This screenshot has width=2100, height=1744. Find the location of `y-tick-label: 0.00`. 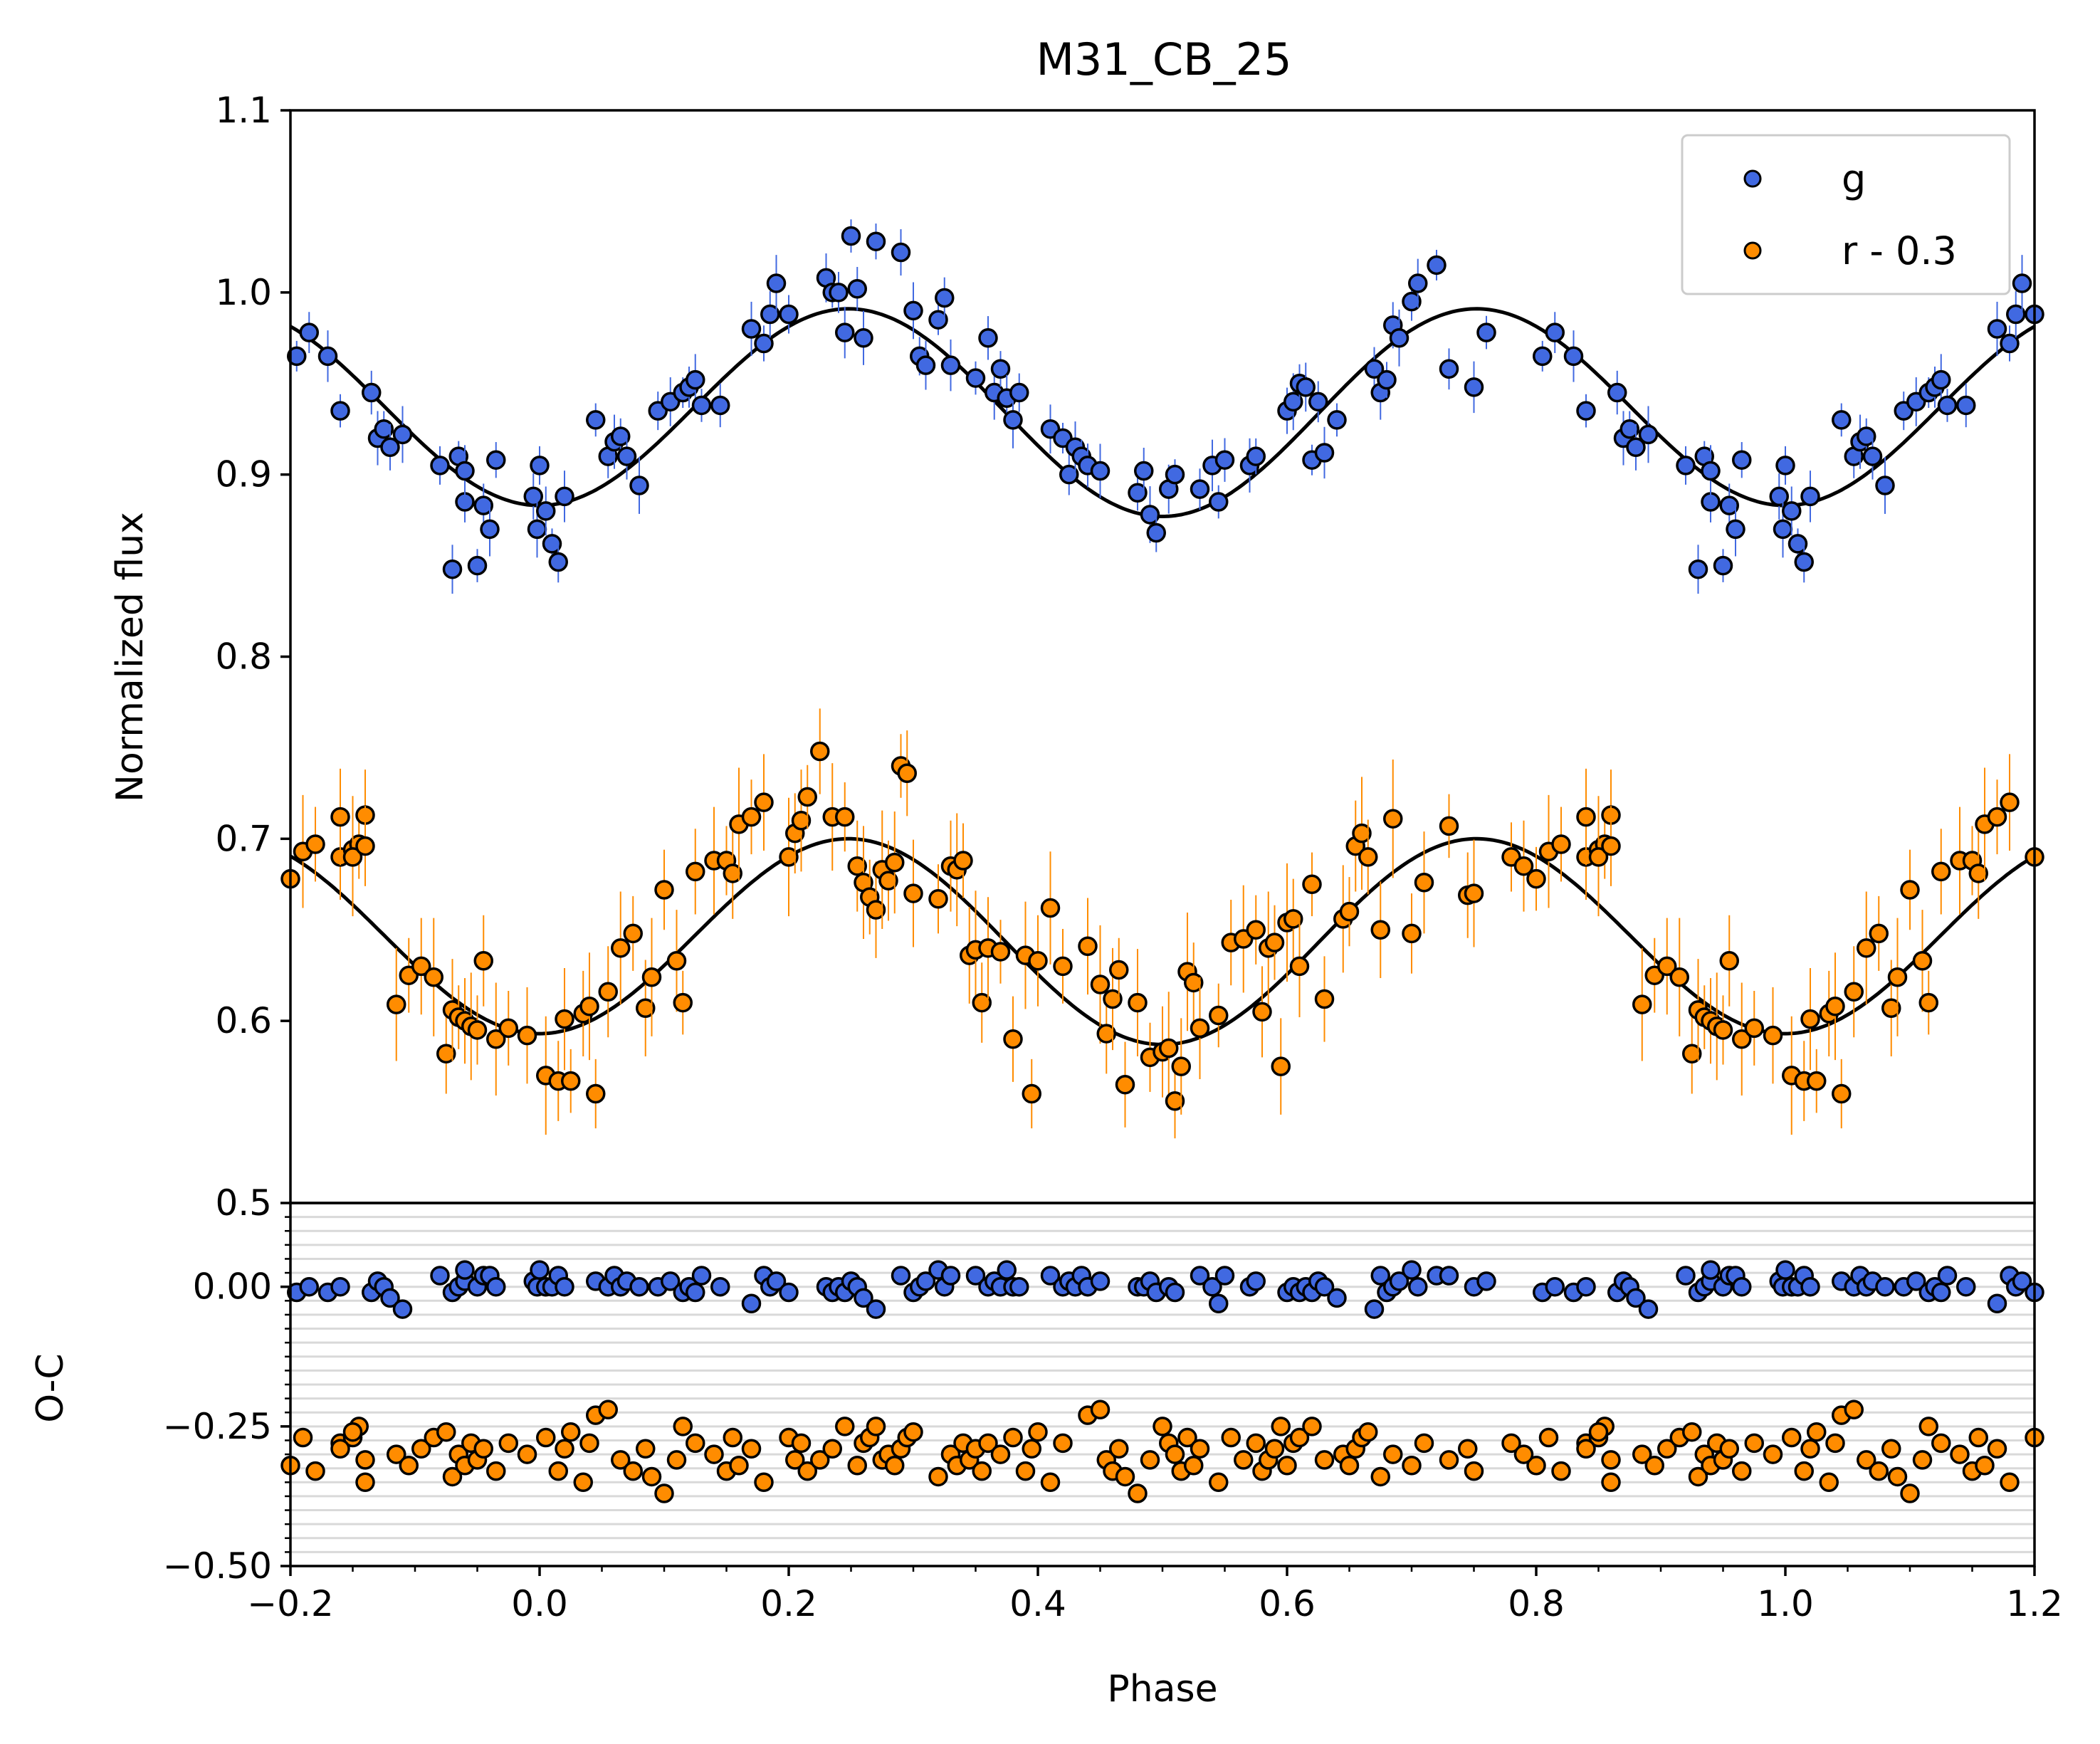

y-tick-label: 0.00 is located at coordinates (232, 1287).